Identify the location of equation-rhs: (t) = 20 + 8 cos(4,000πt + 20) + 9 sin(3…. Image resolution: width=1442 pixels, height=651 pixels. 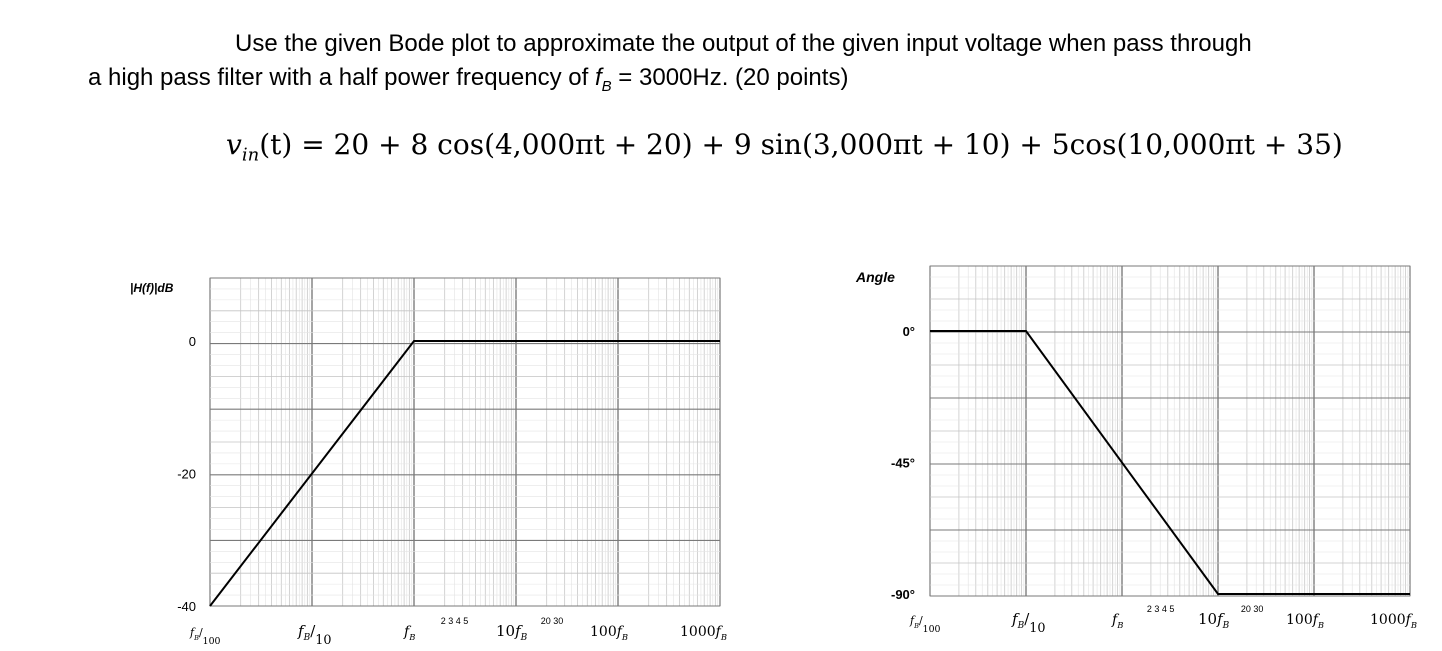
(801, 144).